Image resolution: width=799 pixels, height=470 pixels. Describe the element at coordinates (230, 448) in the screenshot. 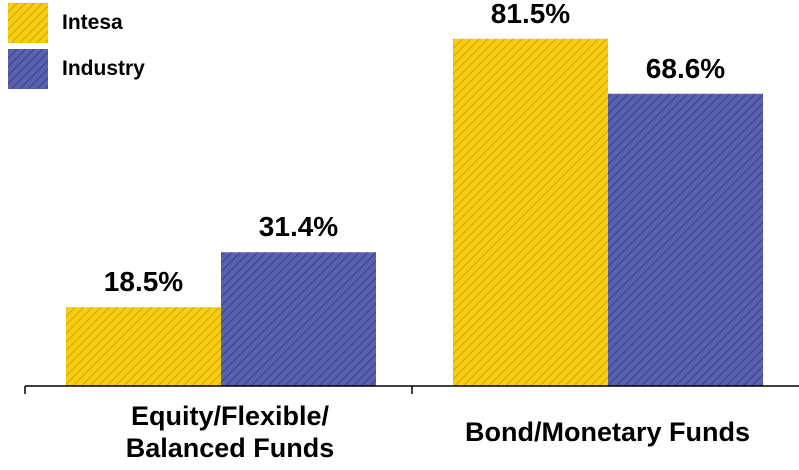

I see `category-label-equity-line-2: Balanced Funds` at that location.